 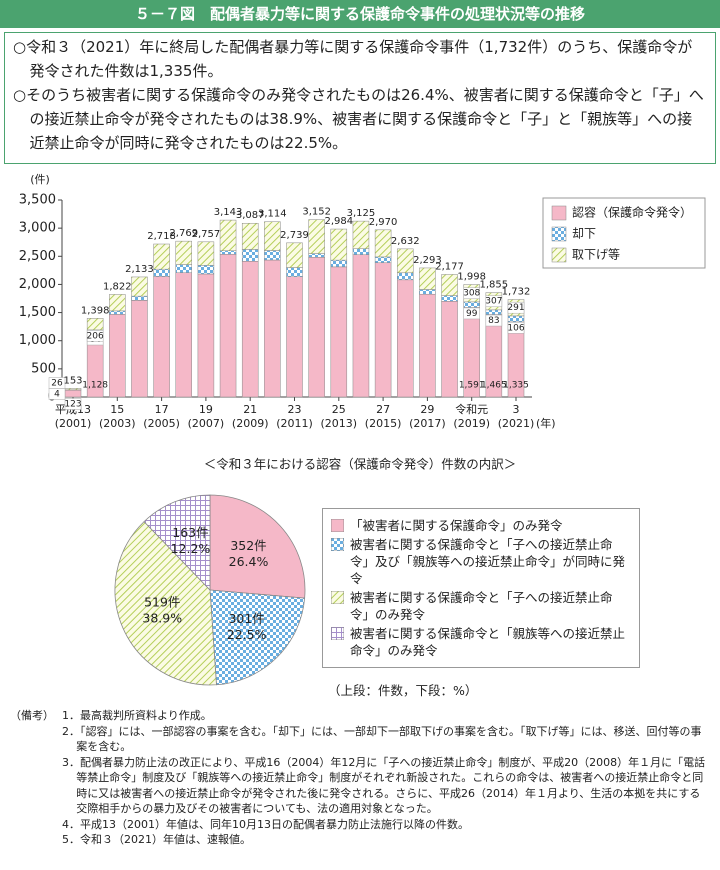 What do you see at coordinates (360, 14) in the screenshot?
I see `header-title: ５－７図 配偶者暴力等に関する保護命令事件の処理状況等の推移` at bounding box center [360, 14].